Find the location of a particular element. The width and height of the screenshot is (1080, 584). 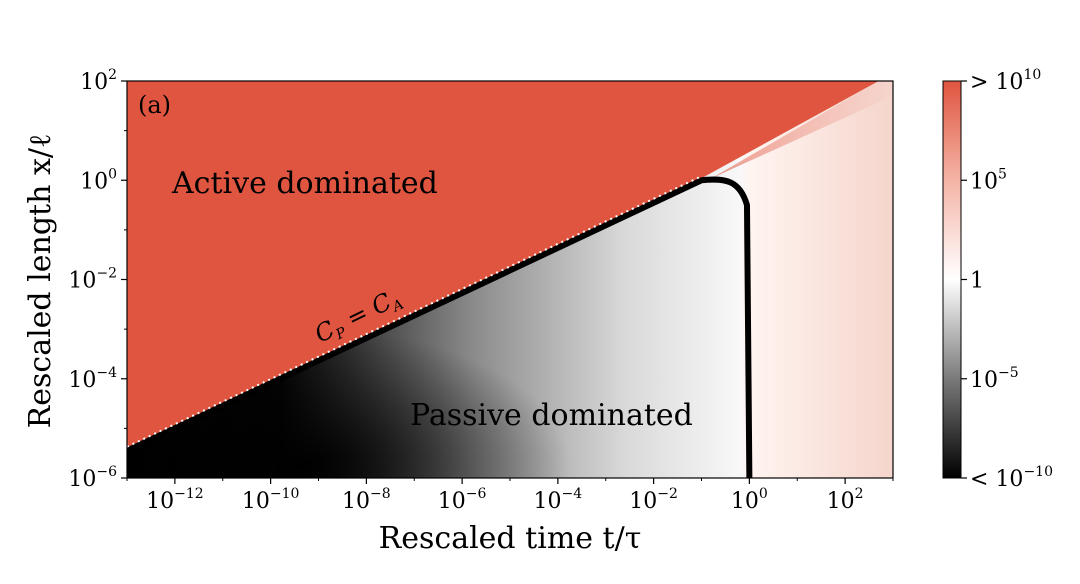

x-tick-label: 10⁻¹⁰ is located at coordinates (271, 500).